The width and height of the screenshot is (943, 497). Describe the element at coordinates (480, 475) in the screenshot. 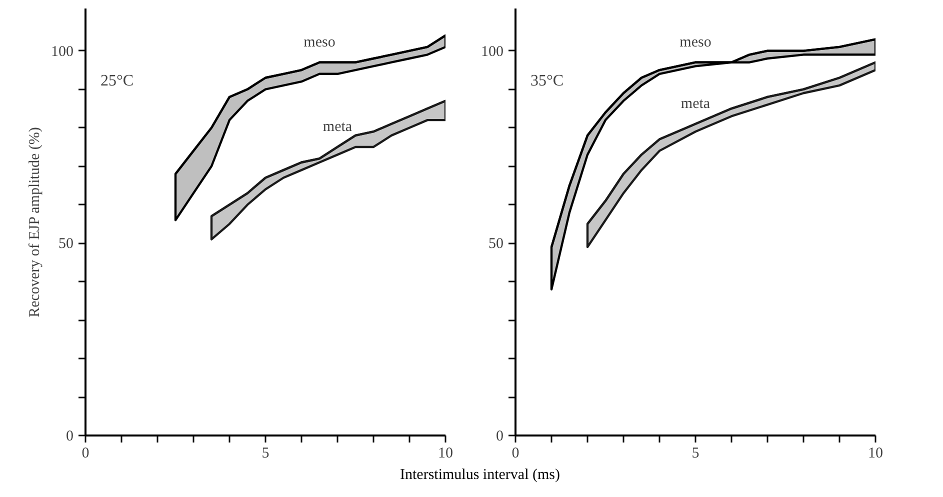

I see `x-axis-title: Interstimulus interval (ms)` at that location.